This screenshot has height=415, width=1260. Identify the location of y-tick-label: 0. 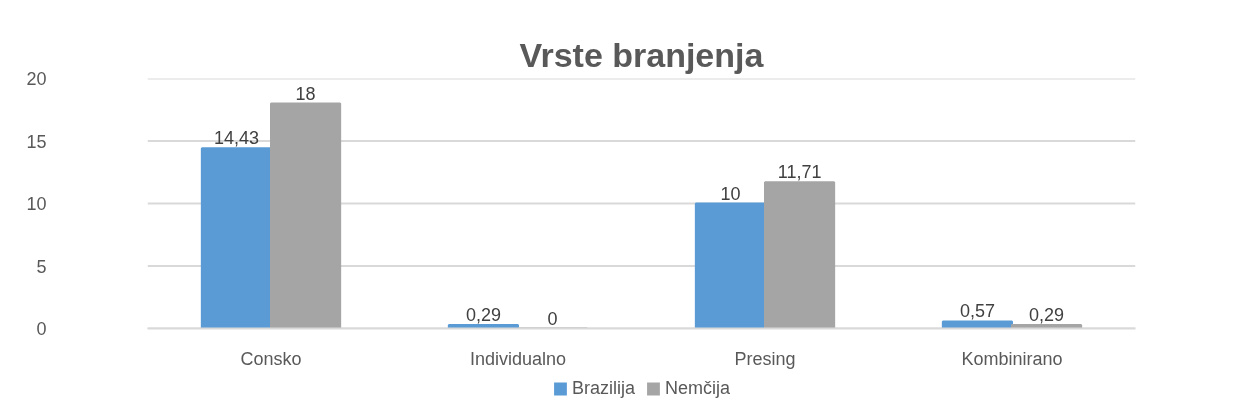
(41, 329).